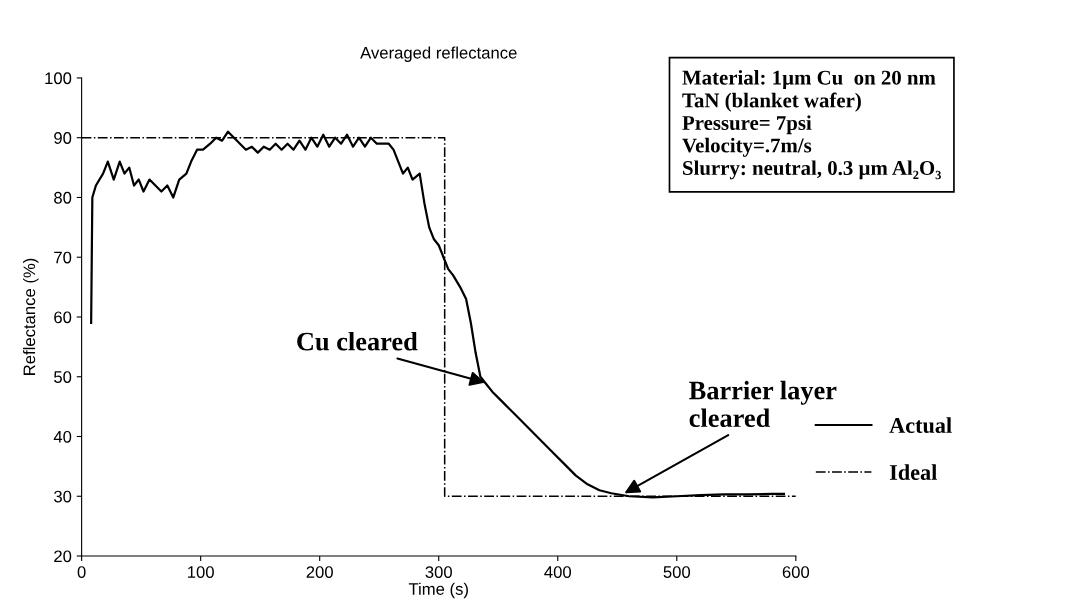 This screenshot has width=1074, height=609. What do you see at coordinates (920, 425) in the screenshot?
I see `legend-label: Actual` at bounding box center [920, 425].